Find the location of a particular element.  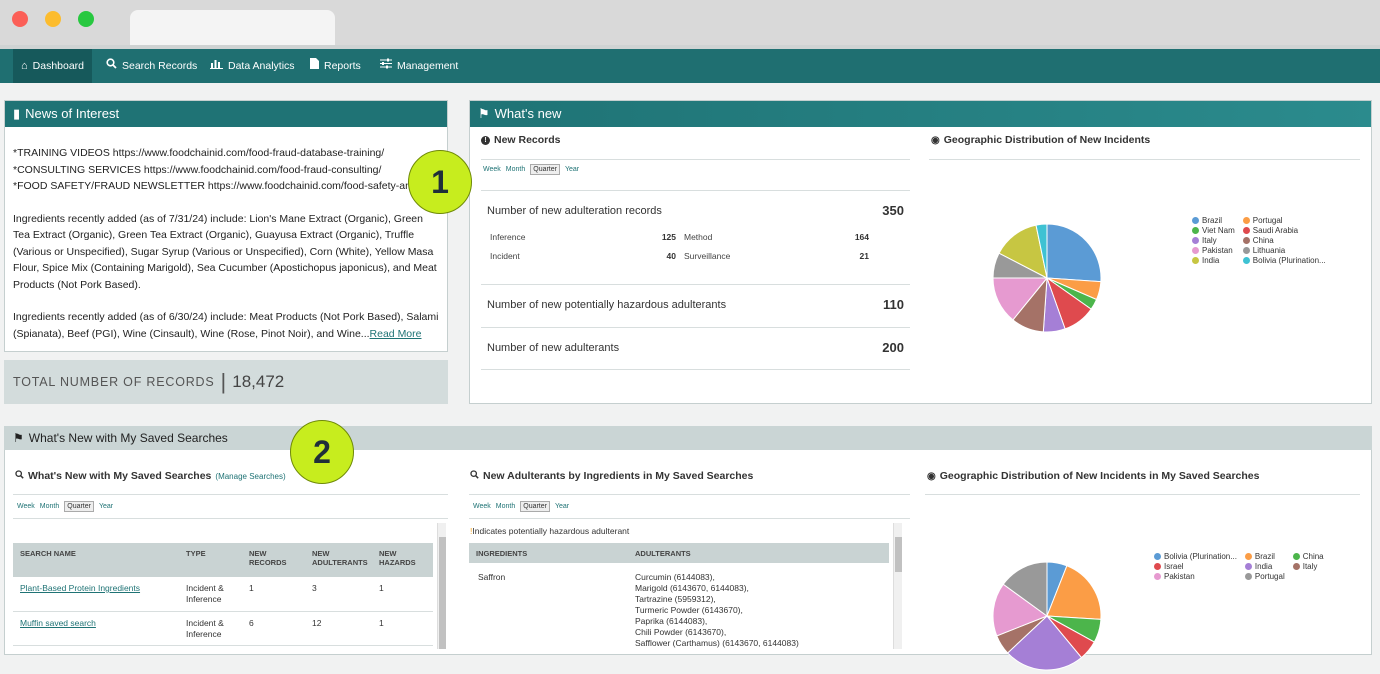

adulterants-period-selector: Week Month Quarter Year is located at coordinates (521, 506).